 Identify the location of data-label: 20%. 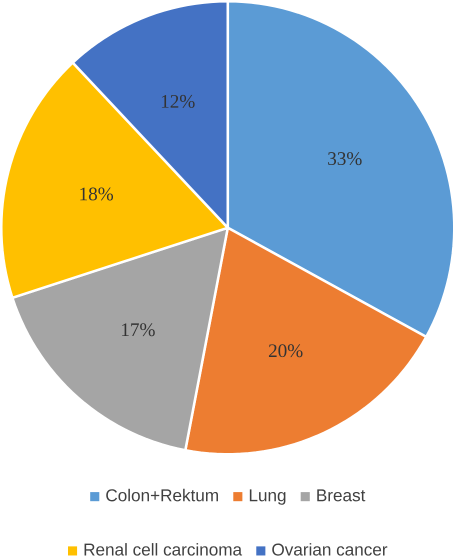
(286, 351).